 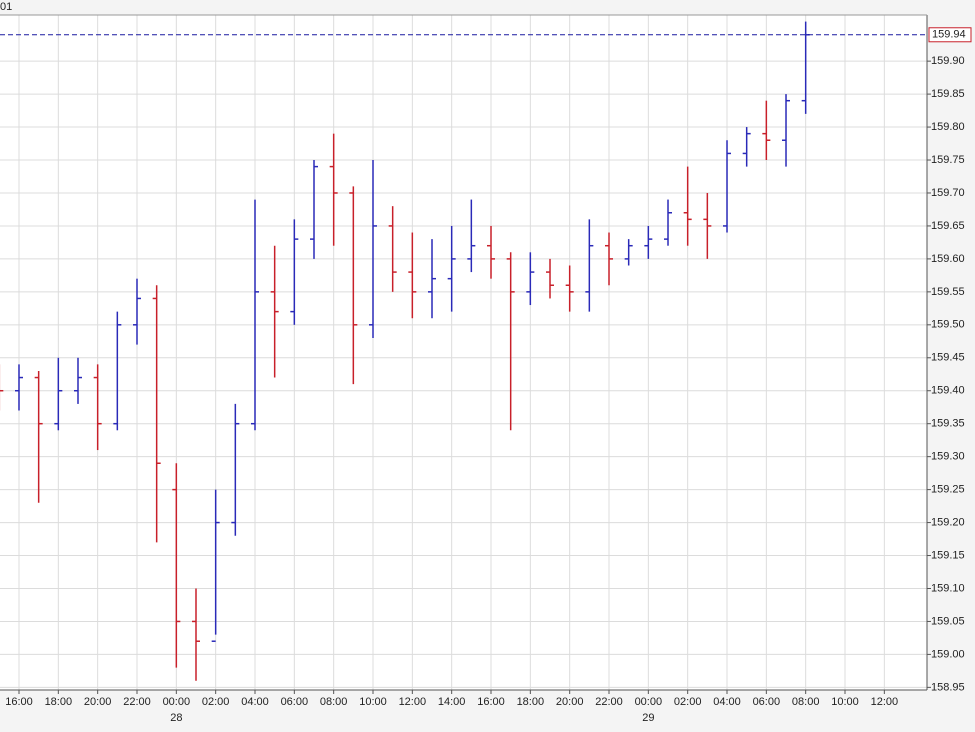 I want to click on y-tick-label: 159.15, so click(x=948, y=555).